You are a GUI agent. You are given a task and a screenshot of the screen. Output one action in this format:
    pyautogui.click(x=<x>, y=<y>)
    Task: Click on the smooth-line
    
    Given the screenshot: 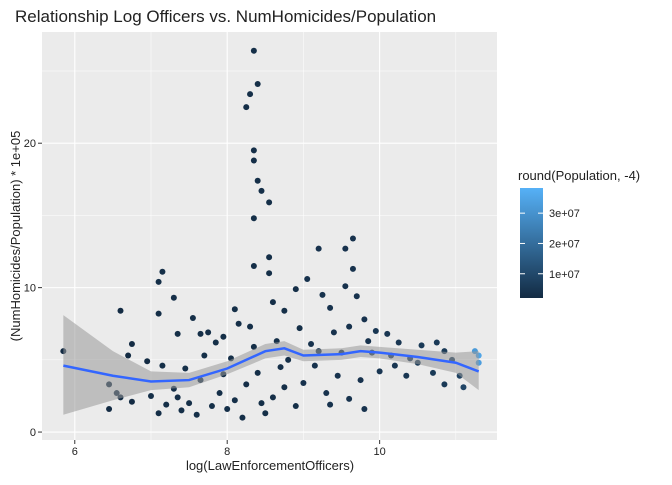 What is the action you would take?
    pyautogui.click(x=271, y=365)
    